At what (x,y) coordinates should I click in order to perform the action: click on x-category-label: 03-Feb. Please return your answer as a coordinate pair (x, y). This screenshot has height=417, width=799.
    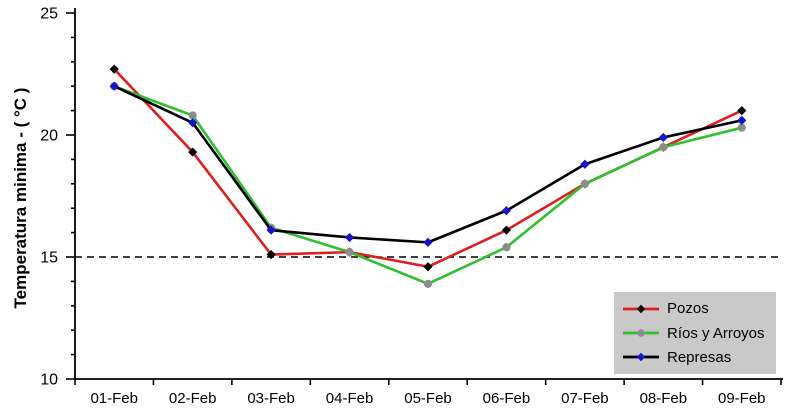
    Looking at the image, I should click on (271, 398).